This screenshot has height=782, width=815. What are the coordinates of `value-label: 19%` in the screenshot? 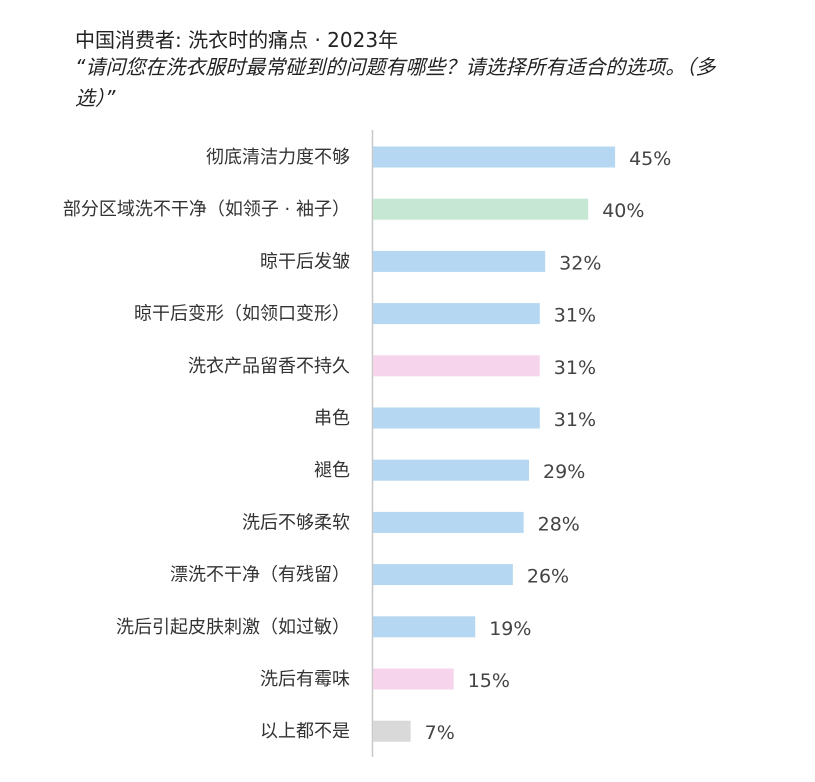 It's located at (510, 629).